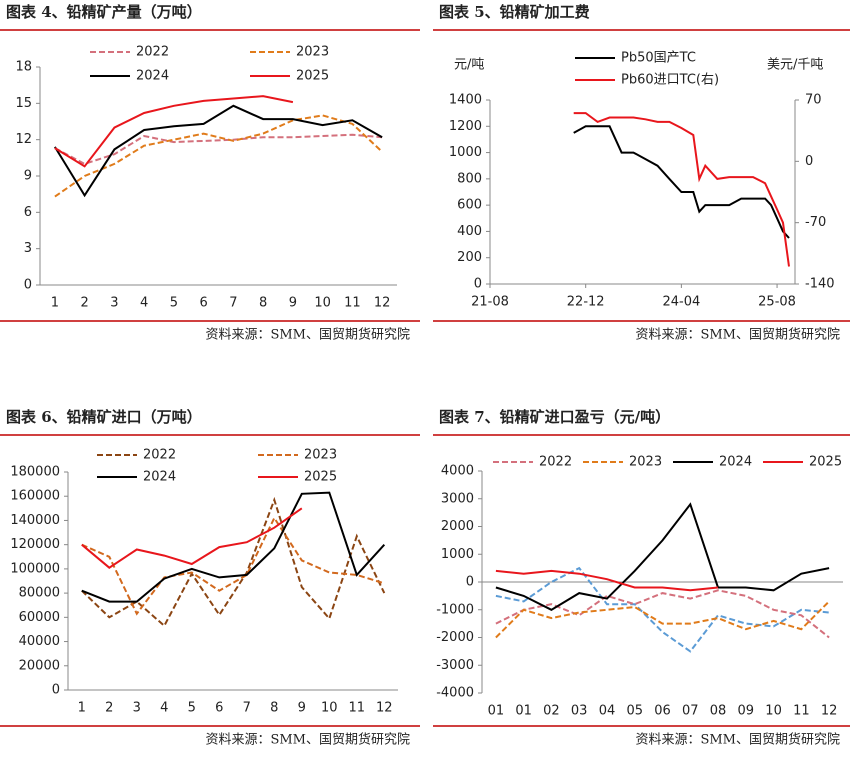 This screenshot has width=863, height=766. What do you see at coordinates (39, 593) in the screenshot?
I see `y-tick-label: 80000` at bounding box center [39, 593].